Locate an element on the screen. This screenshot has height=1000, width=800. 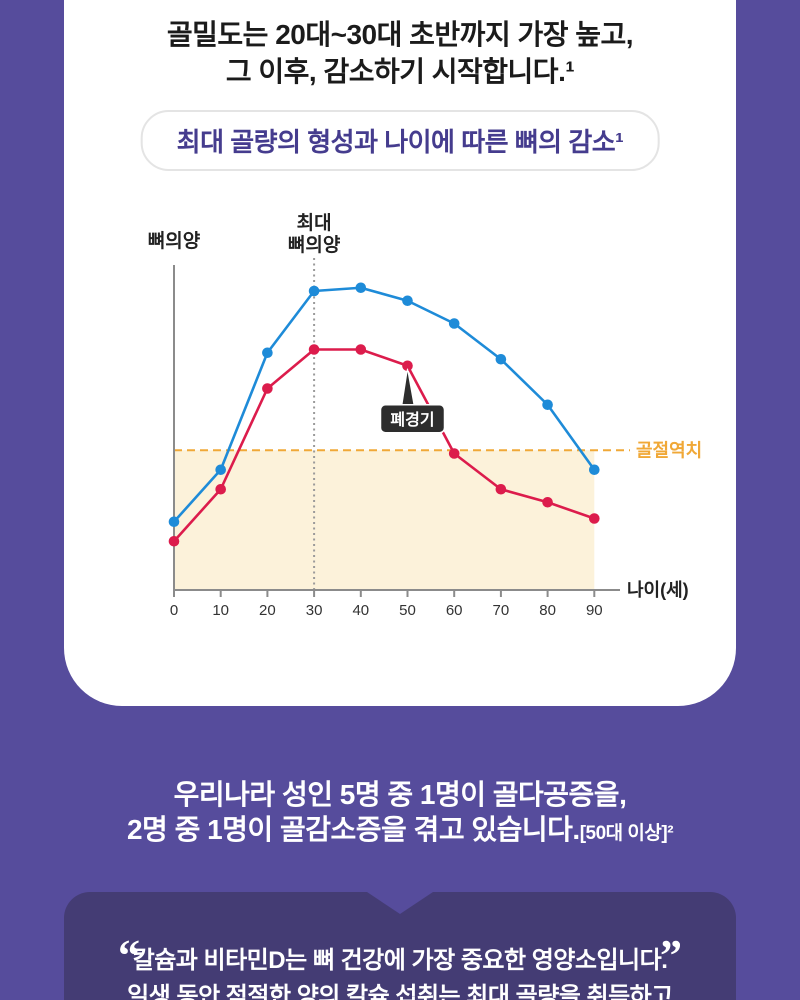
x-tick-label: 10 is located at coordinates (220, 610).